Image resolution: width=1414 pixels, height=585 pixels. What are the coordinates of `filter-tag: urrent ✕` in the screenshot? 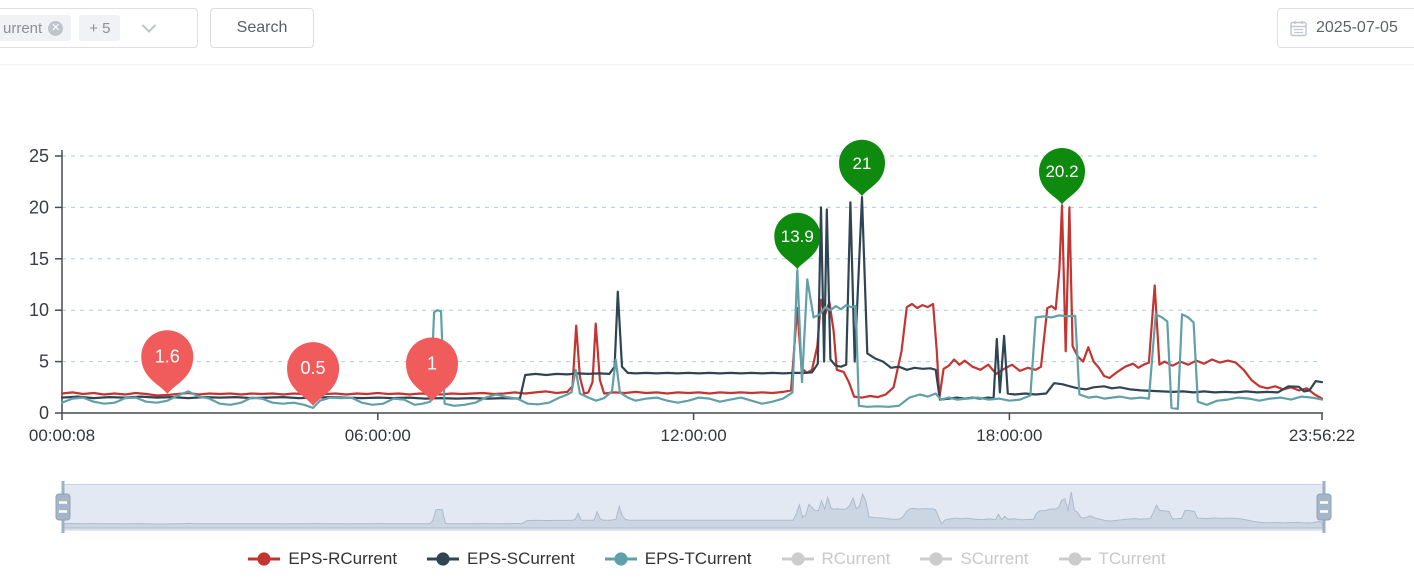 It's located at (36, 28).